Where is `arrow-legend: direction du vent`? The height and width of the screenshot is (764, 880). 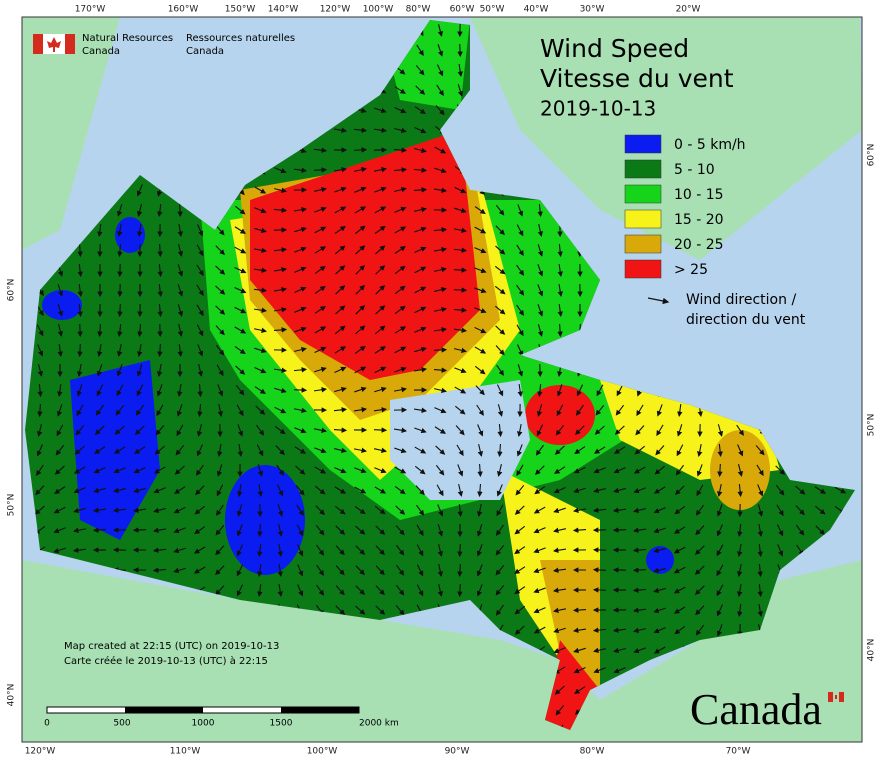
arrow-legend: direction du vent is located at coordinates (746, 320).